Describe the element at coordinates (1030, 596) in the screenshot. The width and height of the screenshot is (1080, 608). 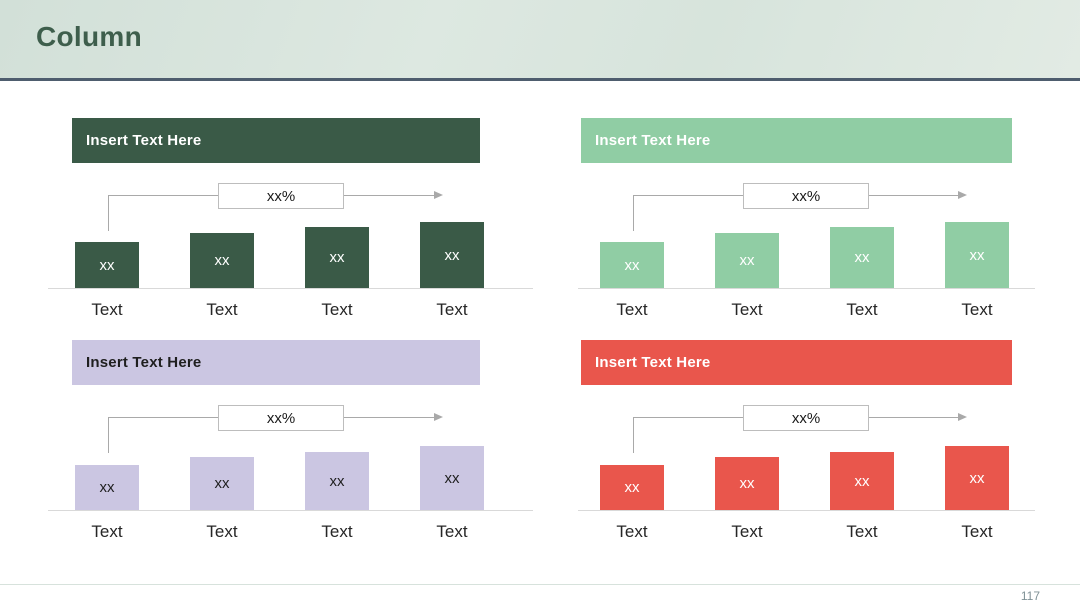
I see `page-number: 117` at that location.